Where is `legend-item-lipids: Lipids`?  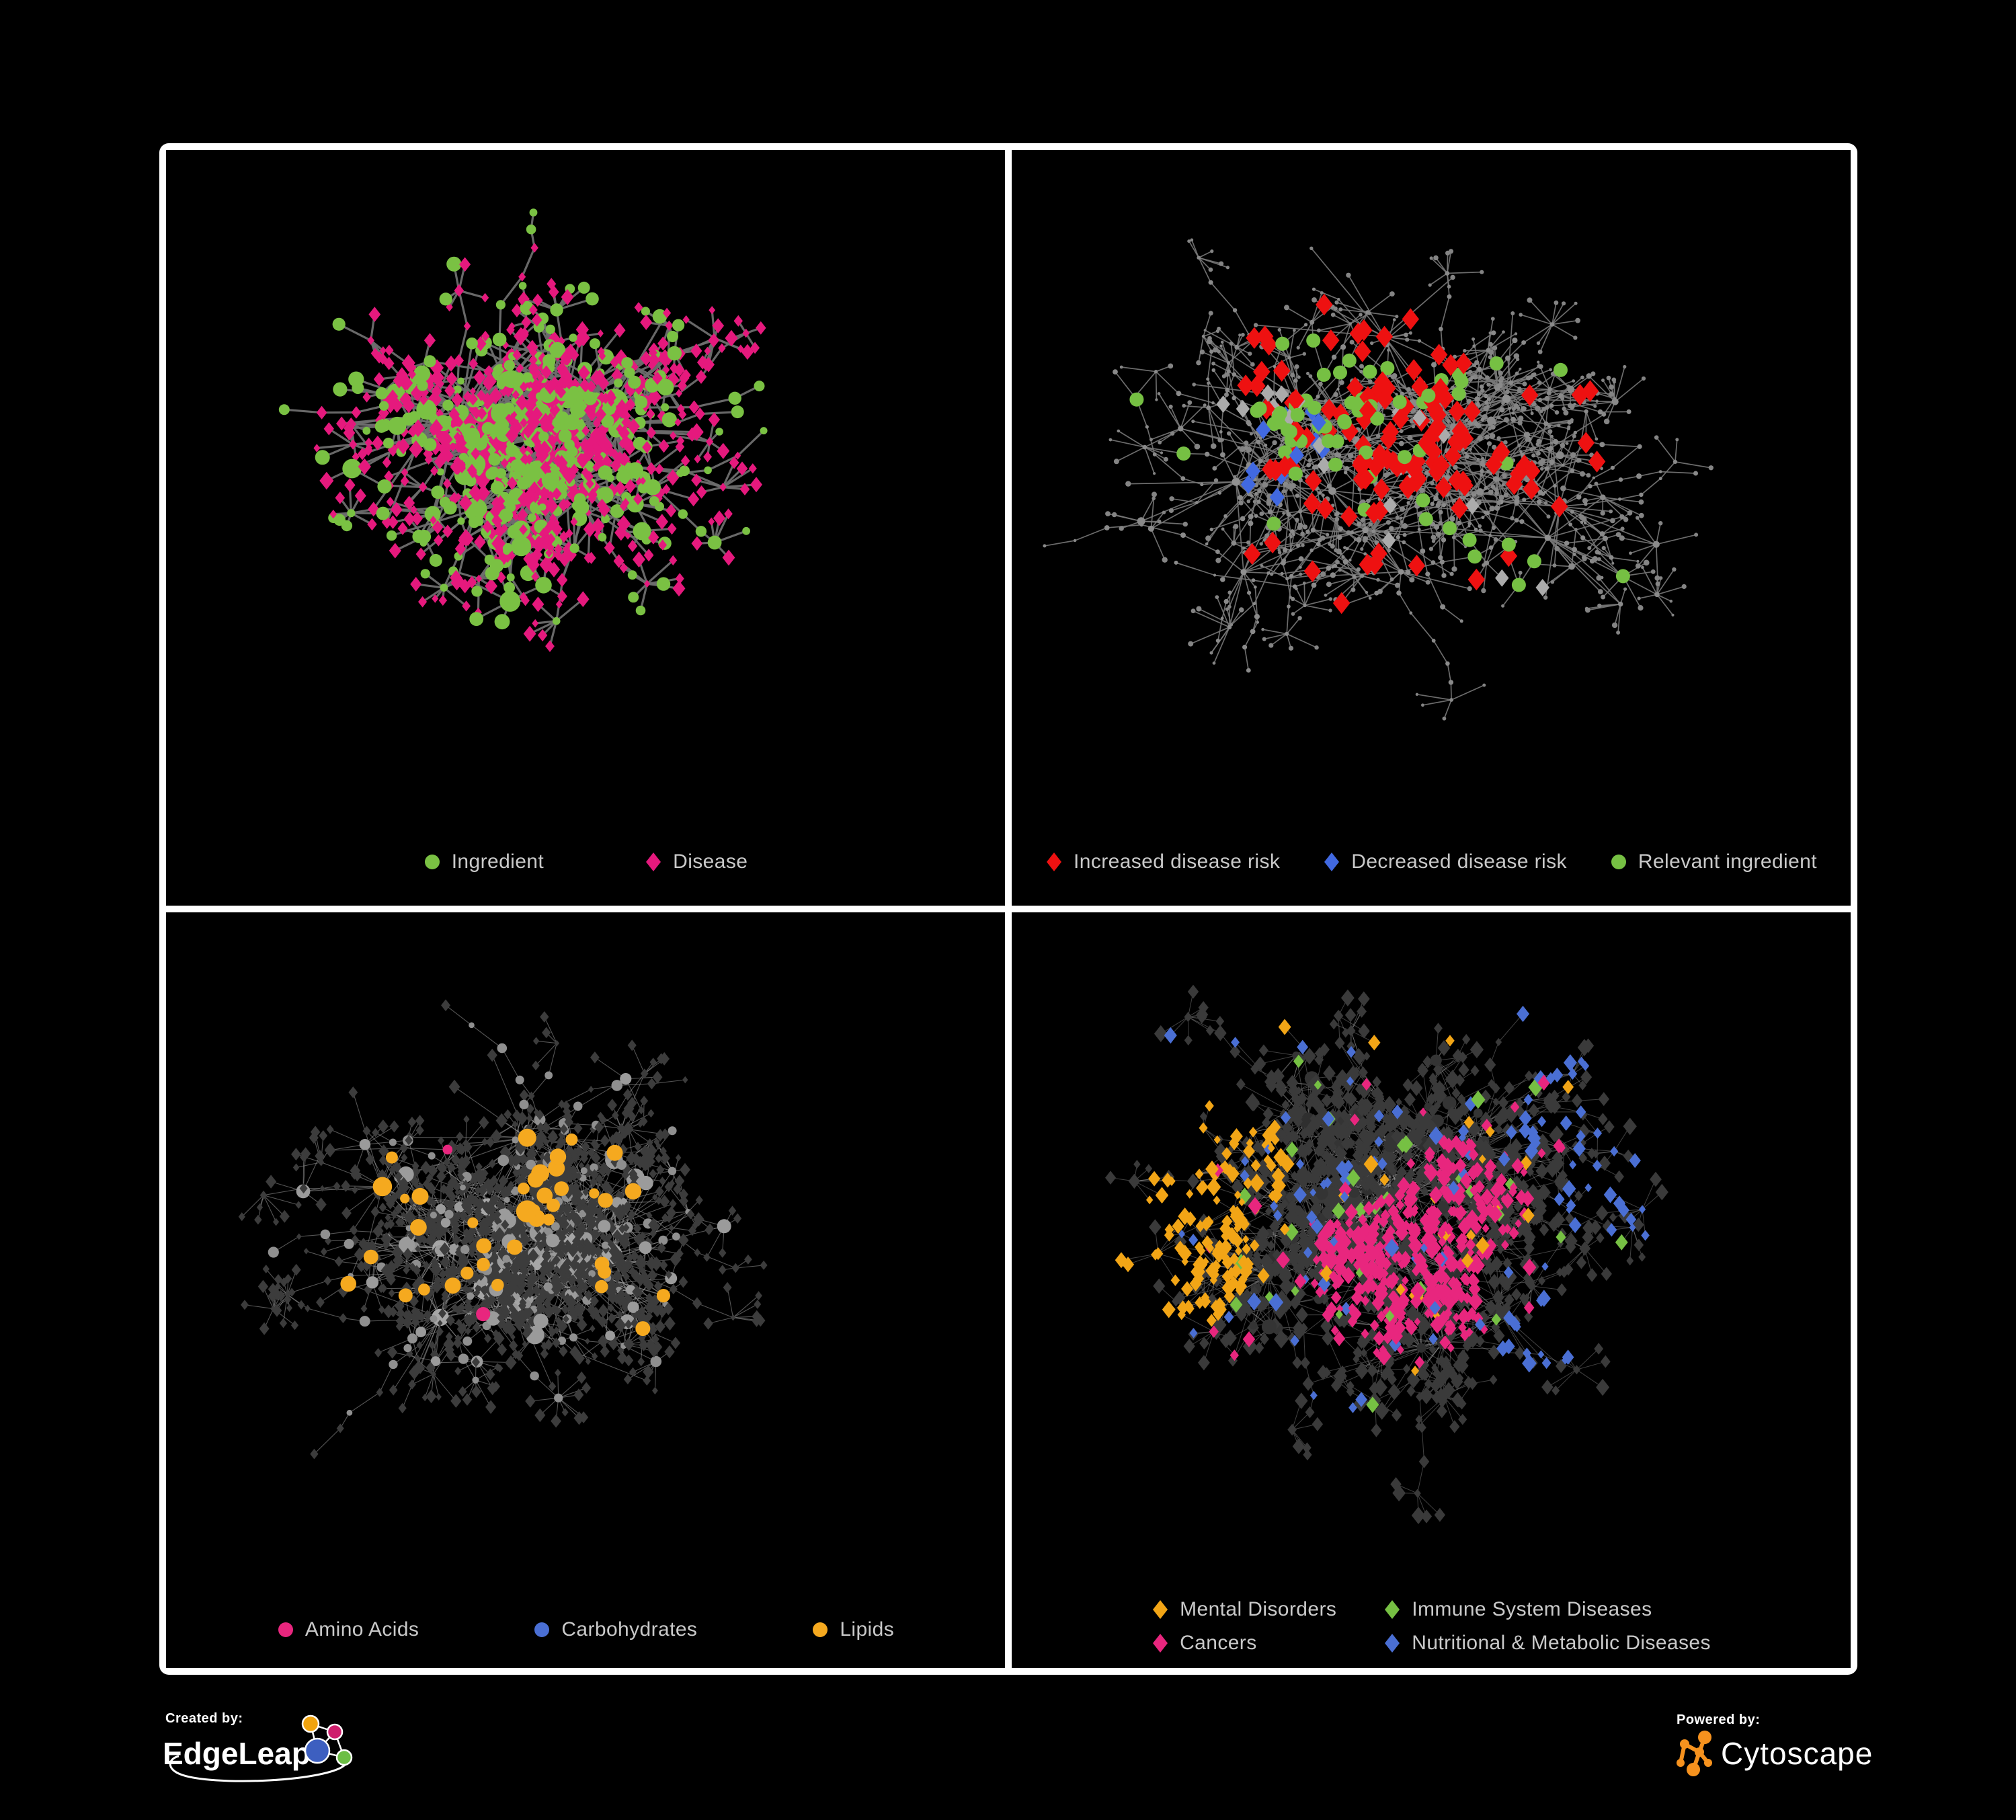 legend-item-lipids: Lipids is located at coordinates (852, 1629).